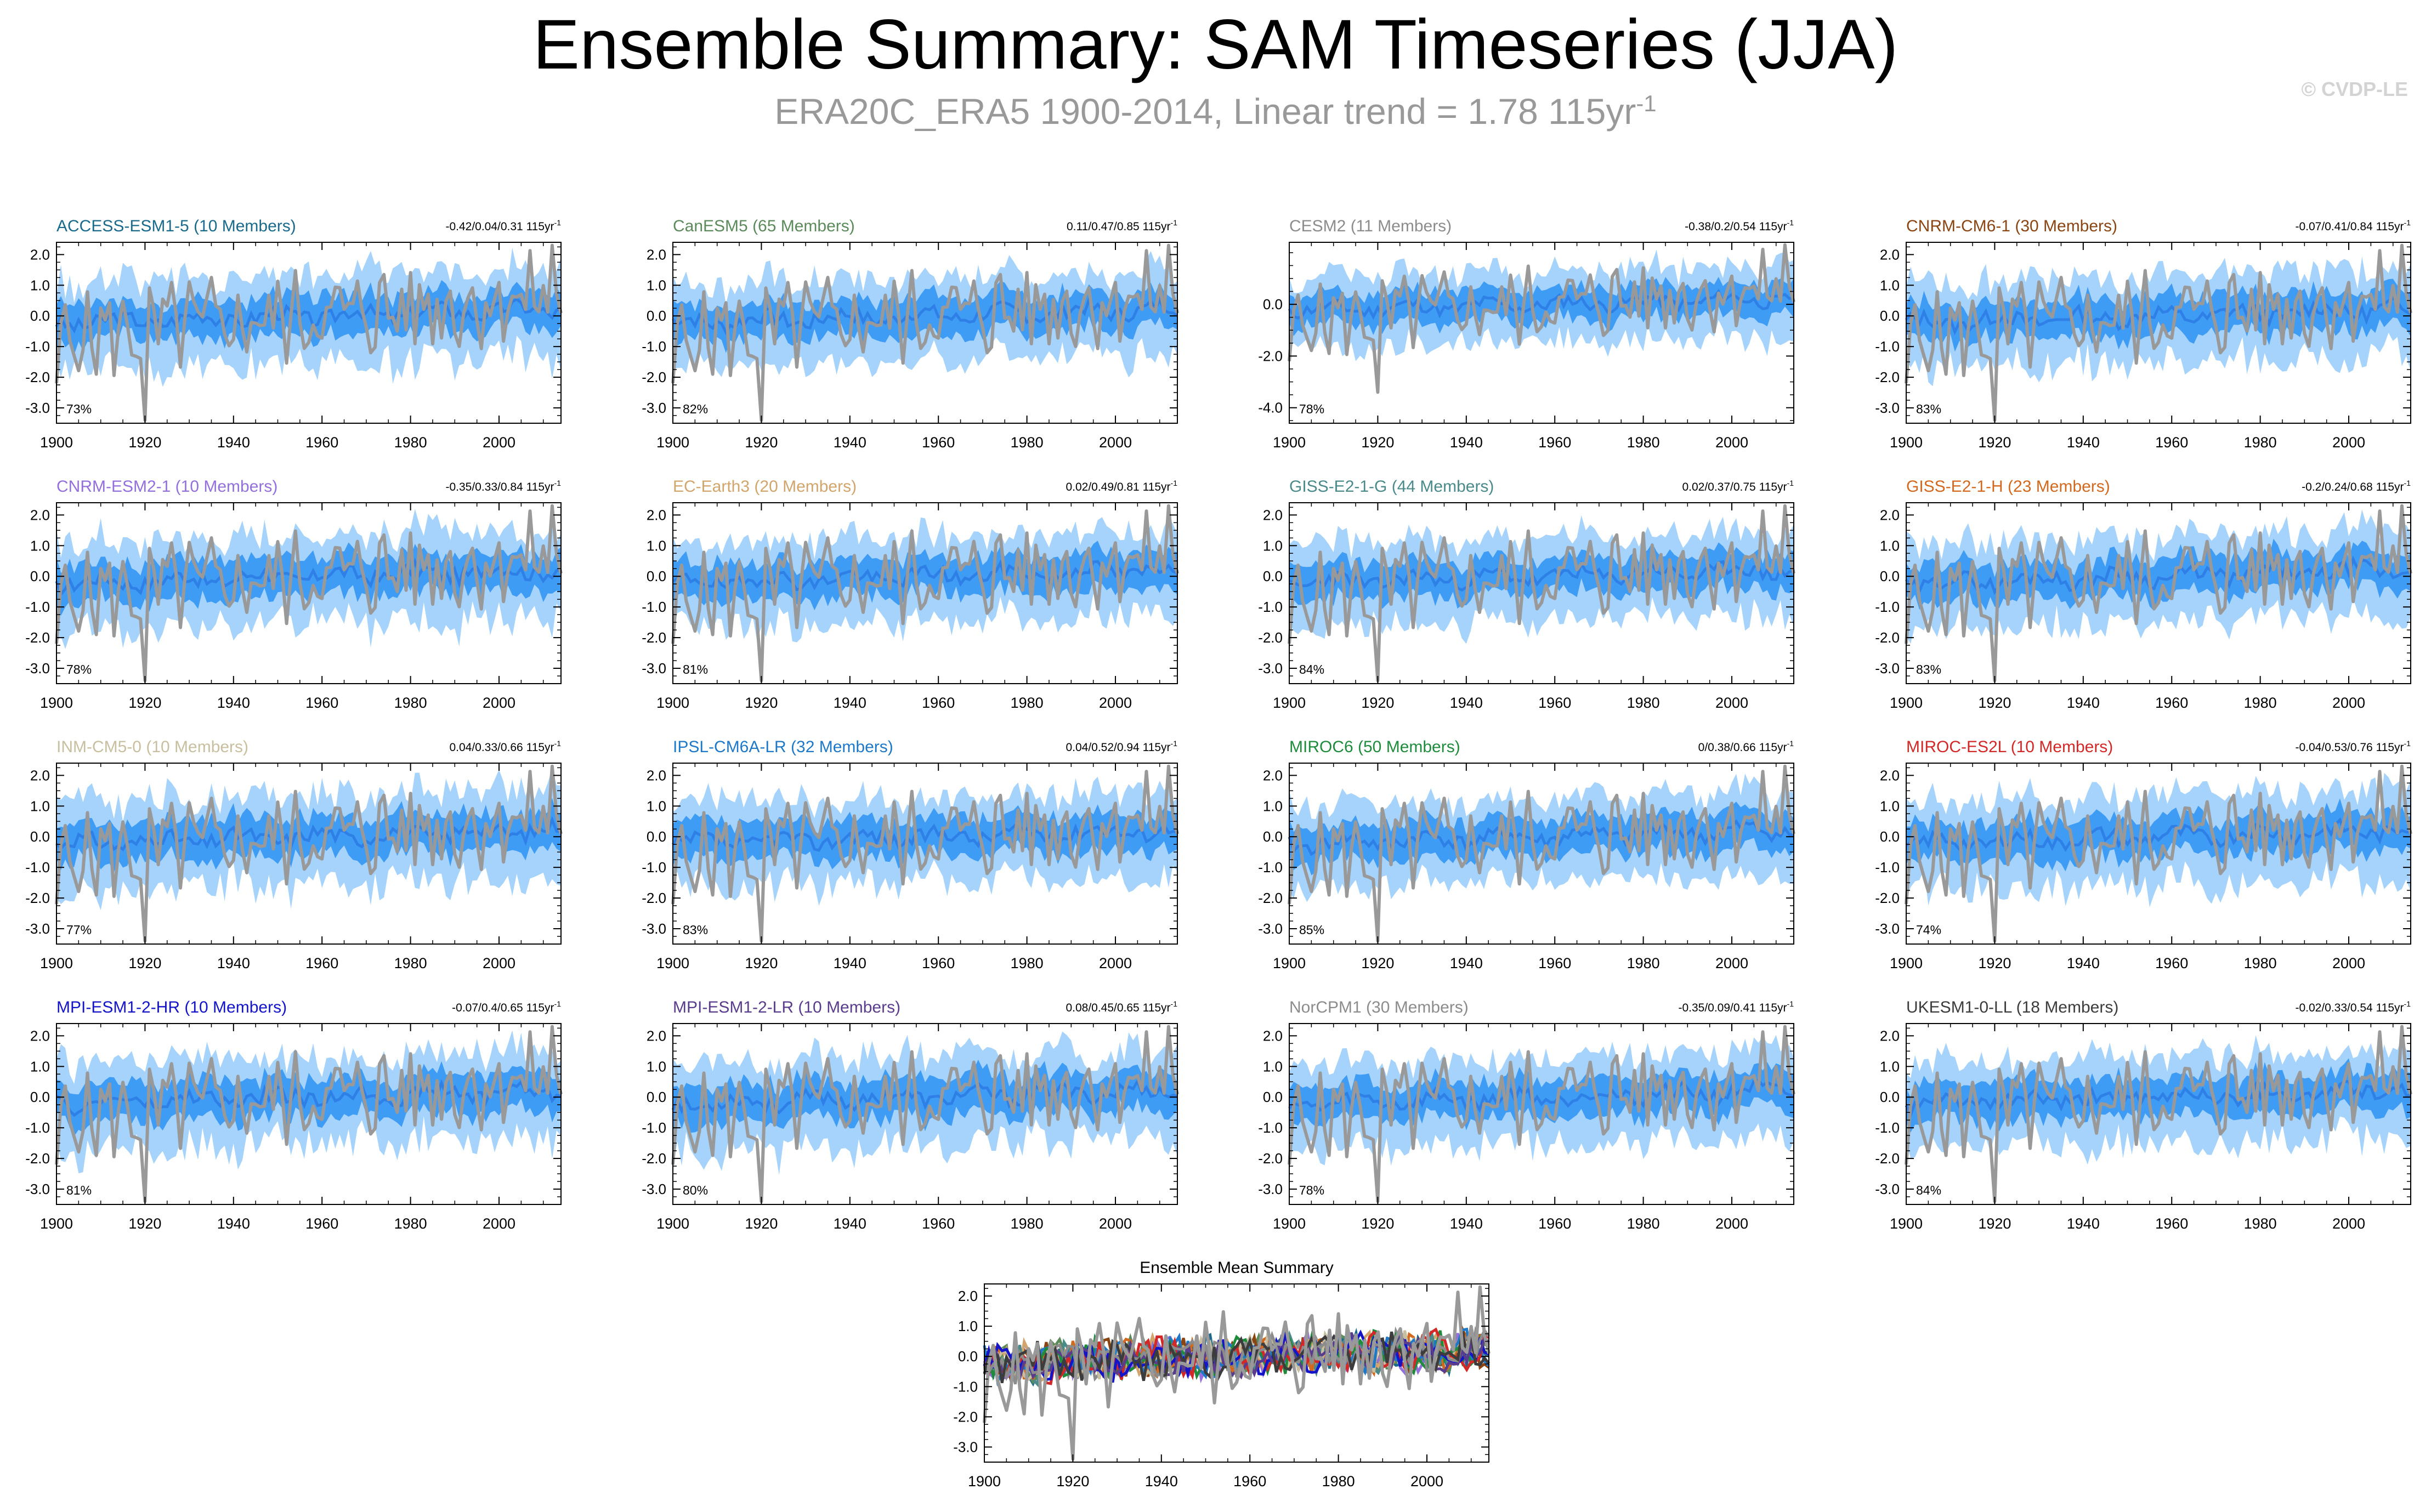 The image size is (2431, 1512). Describe the element at coordinates (2011, 226) in the screenshot. I see `panel-title: CNRM-CM6-1 (30 Members)` at that location.